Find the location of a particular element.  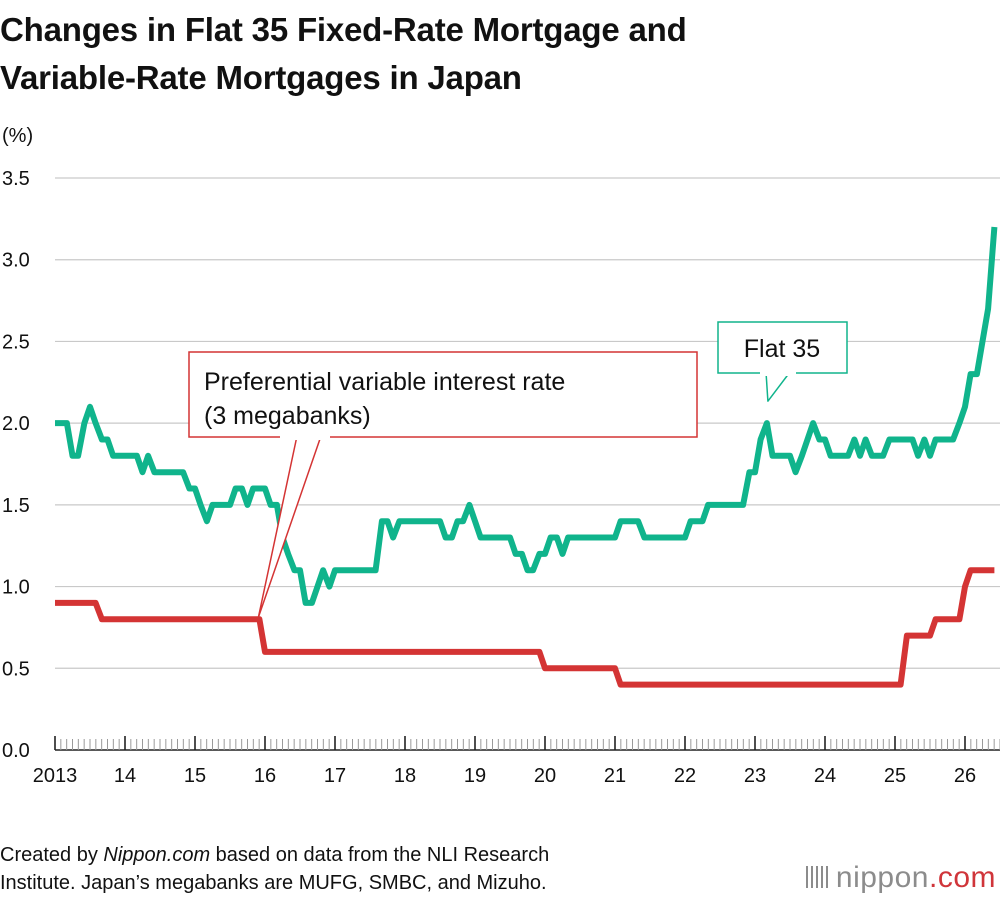

y-tick-label: 3.0 is located at coordinates (16, 261).